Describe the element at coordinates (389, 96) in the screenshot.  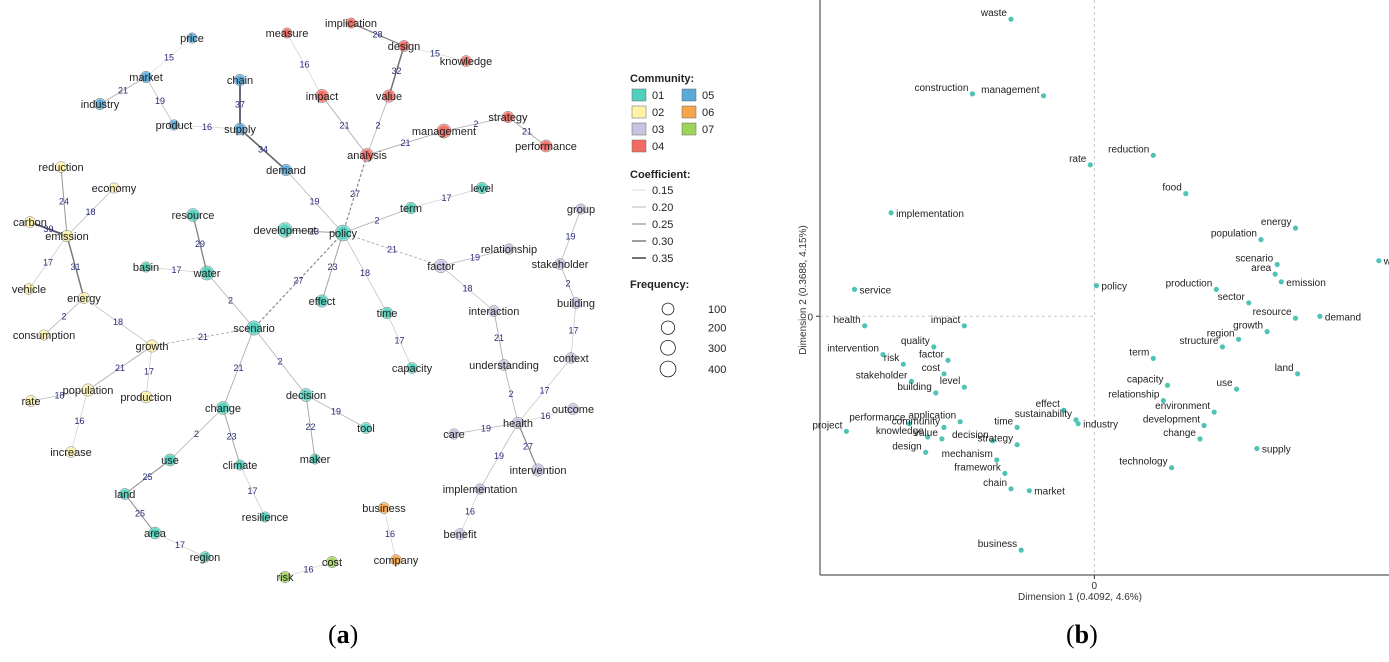
I see `network-node: value` at that location.